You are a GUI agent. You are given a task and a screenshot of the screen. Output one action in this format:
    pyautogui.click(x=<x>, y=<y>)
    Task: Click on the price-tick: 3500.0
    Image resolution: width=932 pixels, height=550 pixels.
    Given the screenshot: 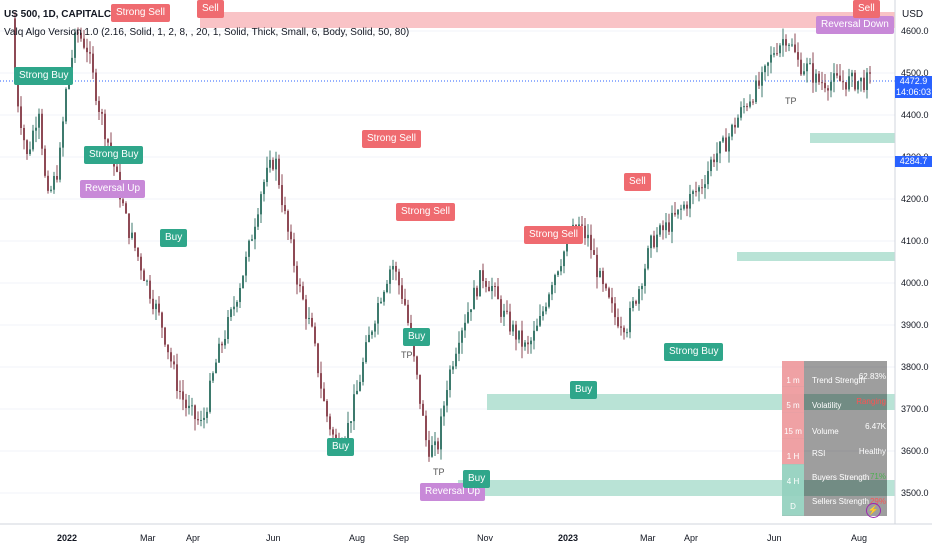 What is the action you would take?
    pyautogui.click(x=915, y=493)
    